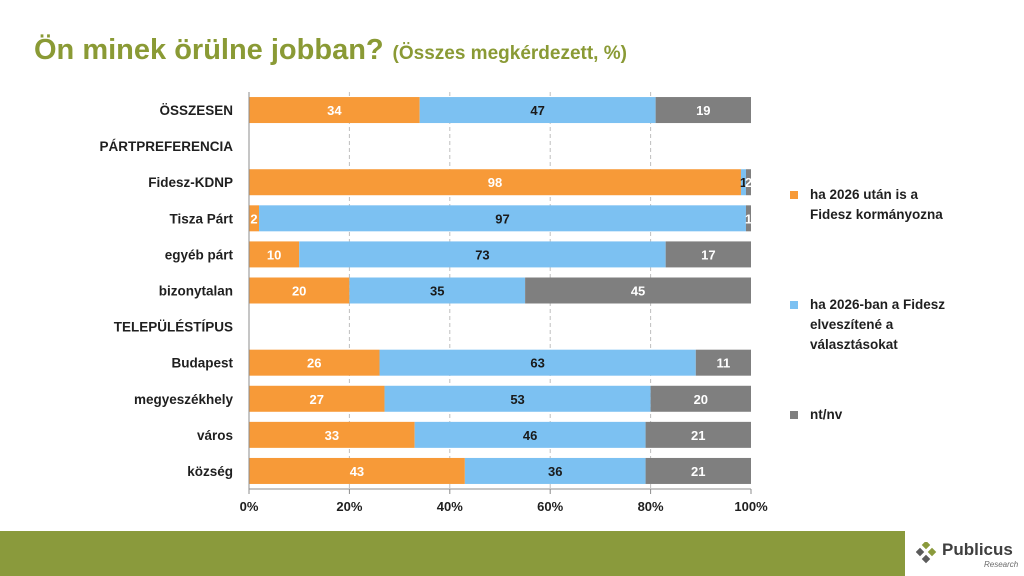 This screenshot has width=1024, height=576. I want to click on legend-swatch-orange, so click(794, 195).